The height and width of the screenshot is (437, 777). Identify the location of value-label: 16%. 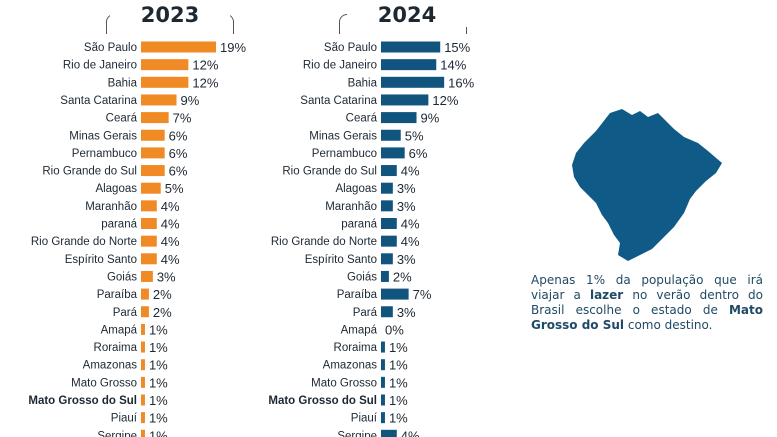
(461, 82).